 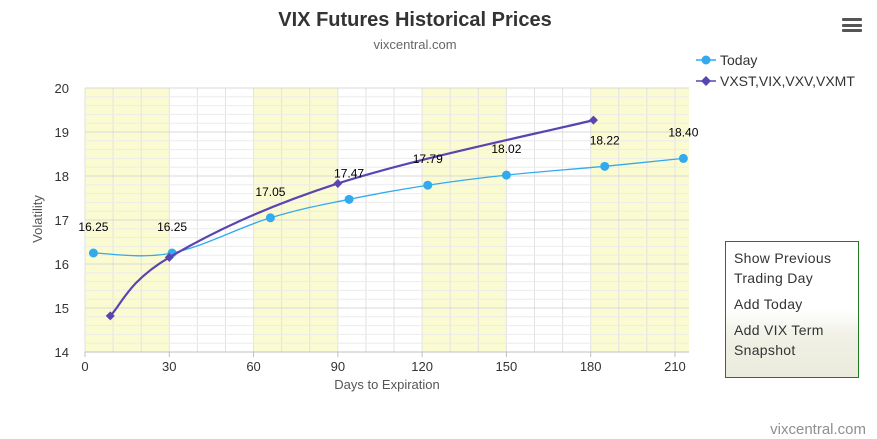 I want to click on x-tick-label: 90, so click(x=338, y=366).